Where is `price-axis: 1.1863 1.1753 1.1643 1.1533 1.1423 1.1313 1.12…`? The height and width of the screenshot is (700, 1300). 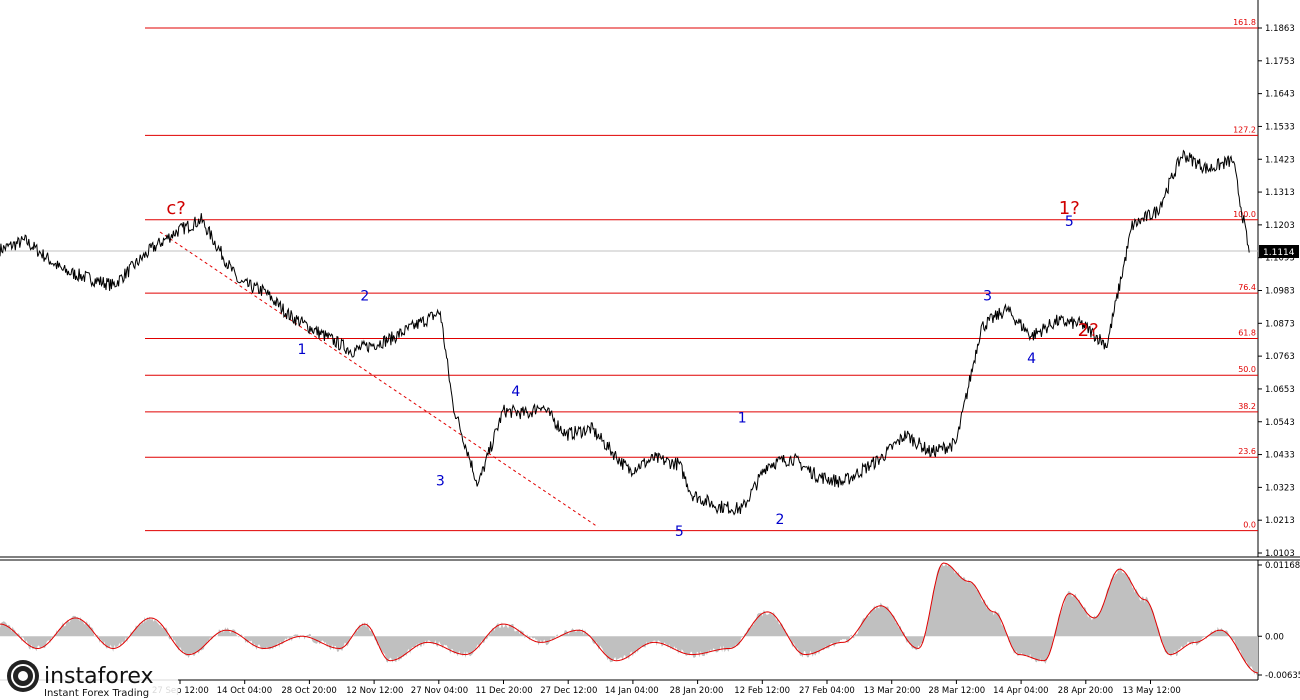 price-axis: 1.1863 1.1753 1.1643 1.1533 1.1423 1.1313 1.12… is located at coordinates (1276, 291).